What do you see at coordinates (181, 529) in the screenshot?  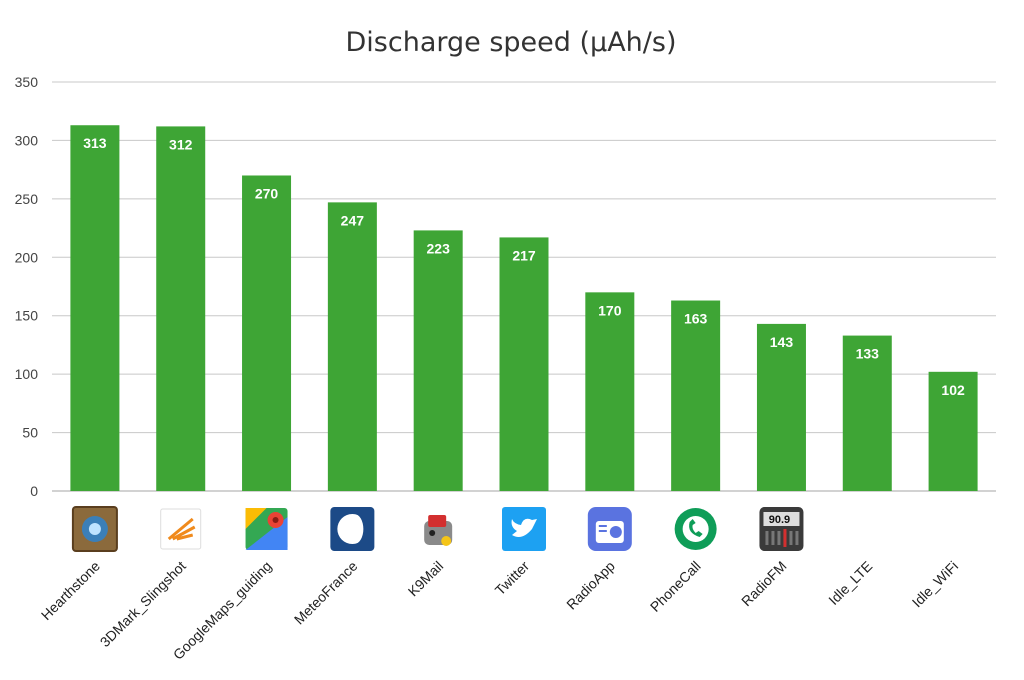 I see `3dmark-icon` at bounding box center [181, 529].